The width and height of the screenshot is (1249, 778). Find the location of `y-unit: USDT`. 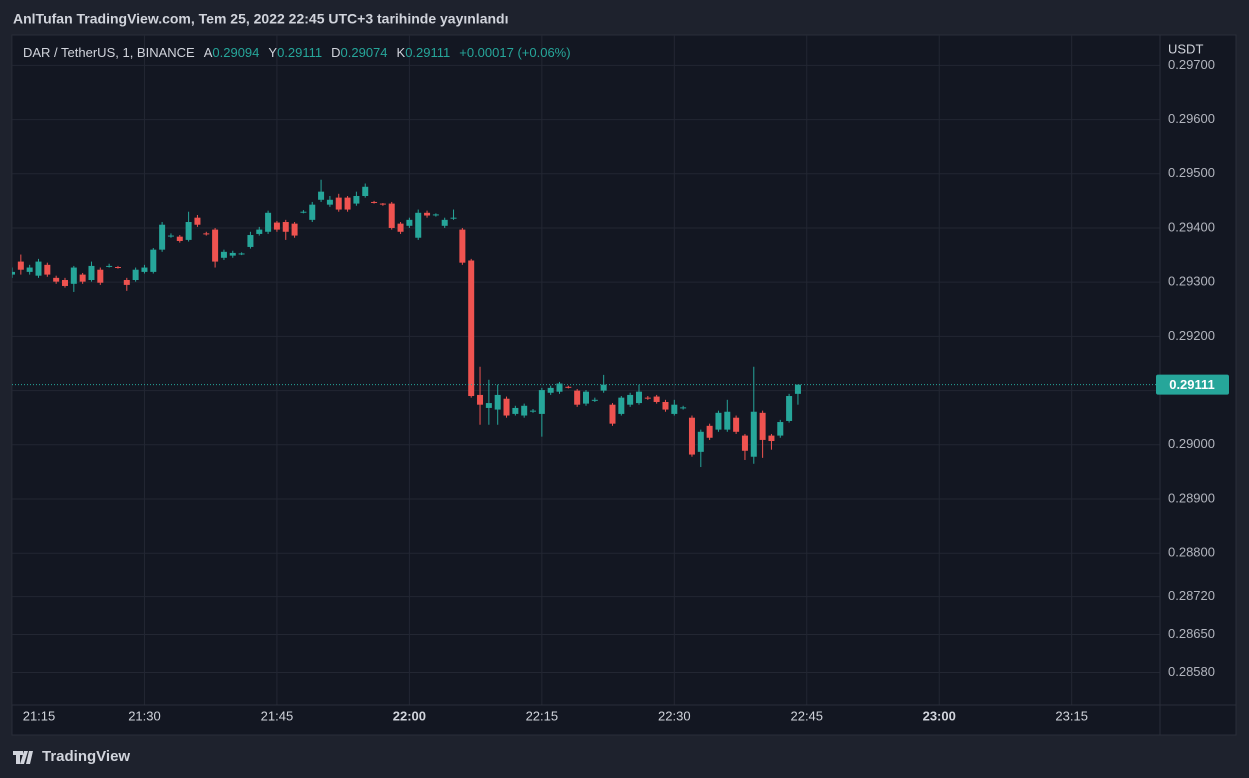

y-unit: USDT is located at coordinates (1185, 48).